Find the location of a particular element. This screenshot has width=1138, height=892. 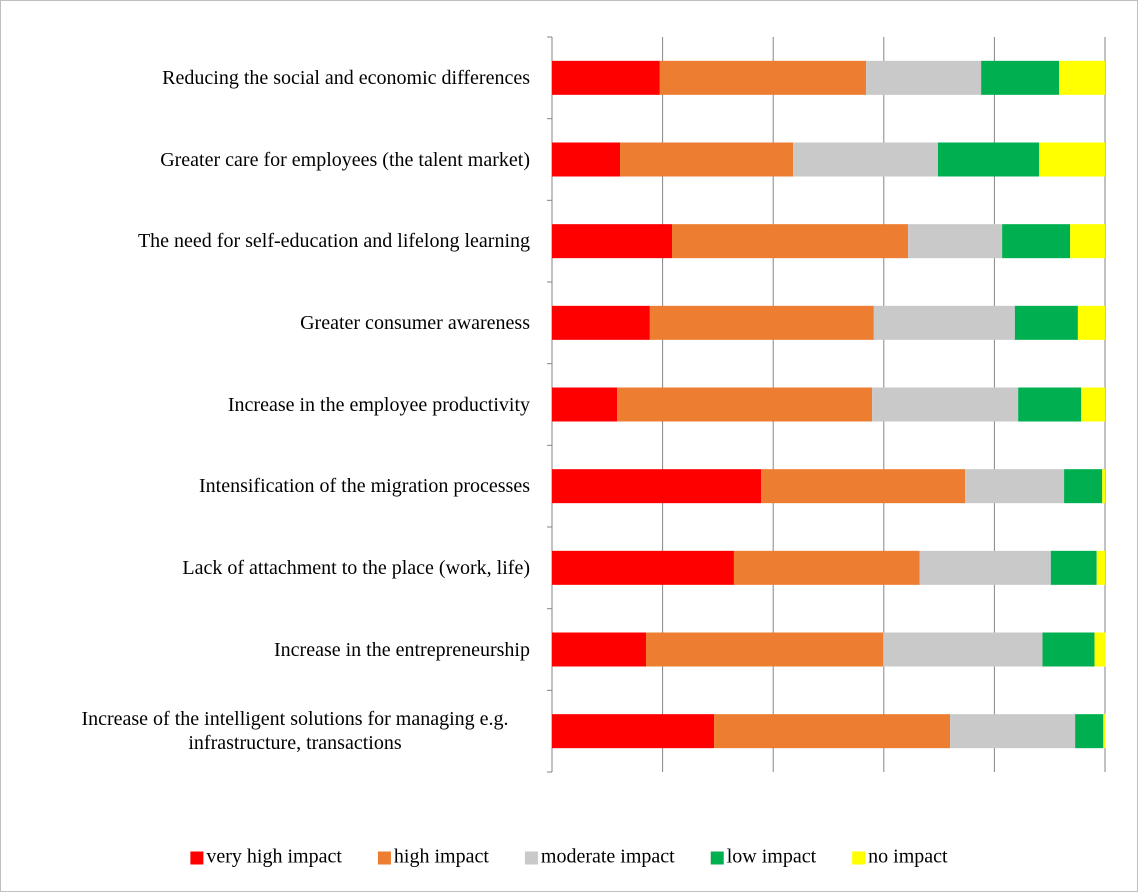

legend-label: high impact is located at coordinates (441, 857).